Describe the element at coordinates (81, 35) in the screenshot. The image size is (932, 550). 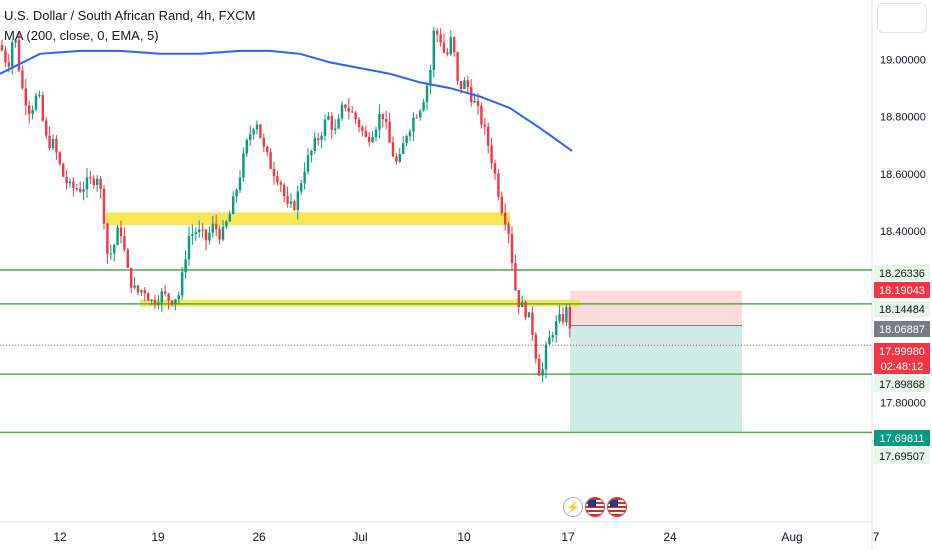
I see `indicator-label: MA (200, close, 0, EMA, 5)` at that location.